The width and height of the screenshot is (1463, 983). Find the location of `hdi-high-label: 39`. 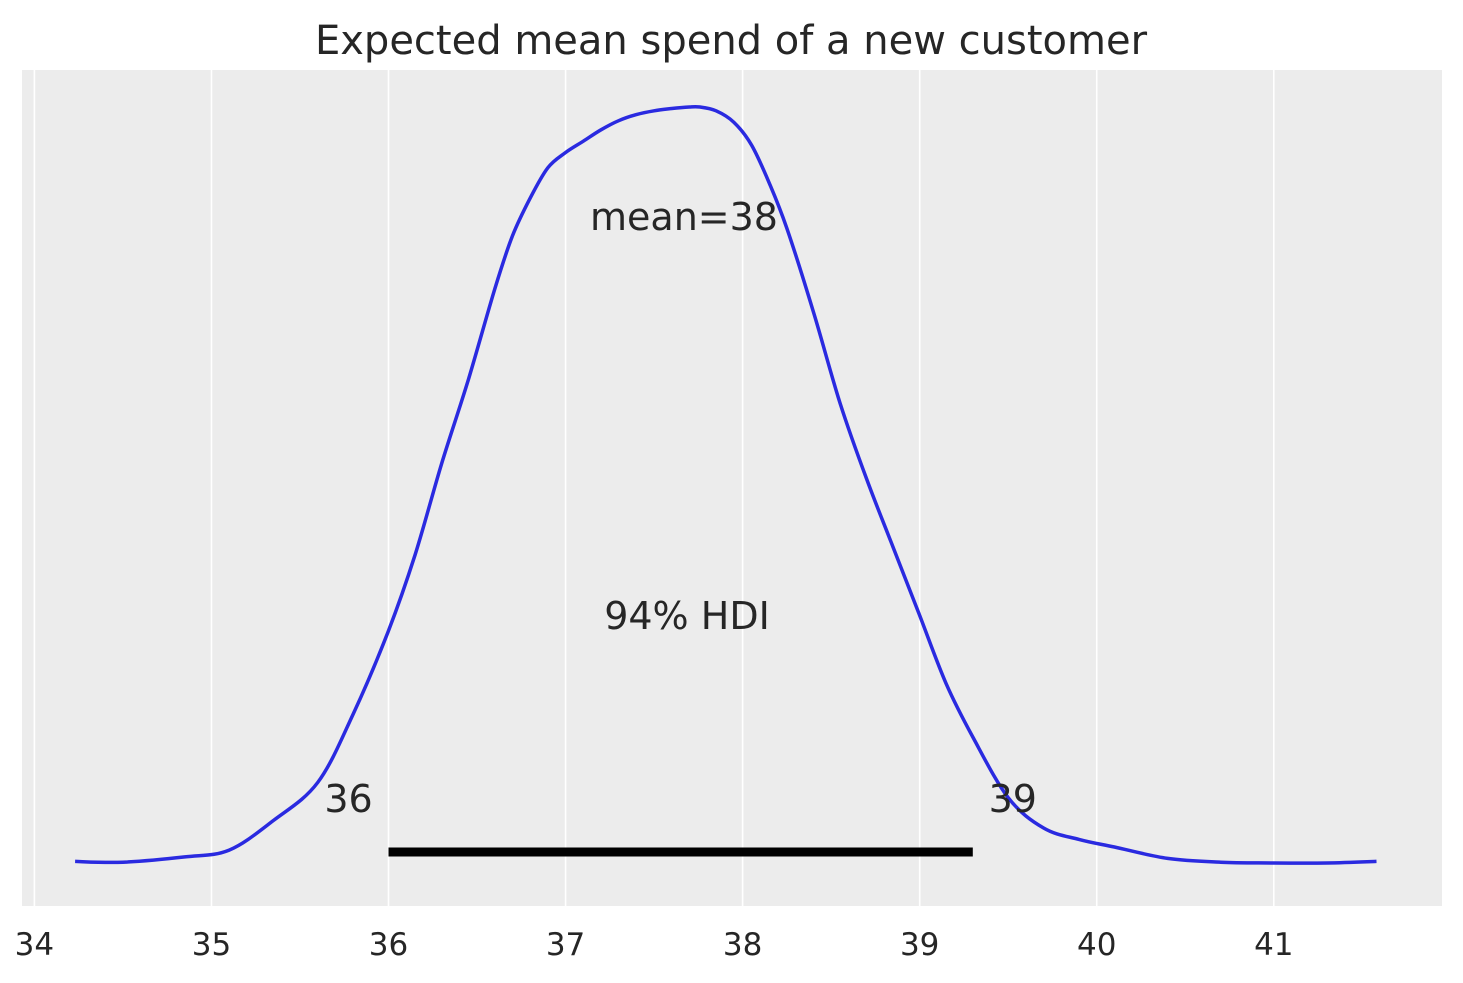

hdi-high-label: 39 is located at coordinates (1013, 799).